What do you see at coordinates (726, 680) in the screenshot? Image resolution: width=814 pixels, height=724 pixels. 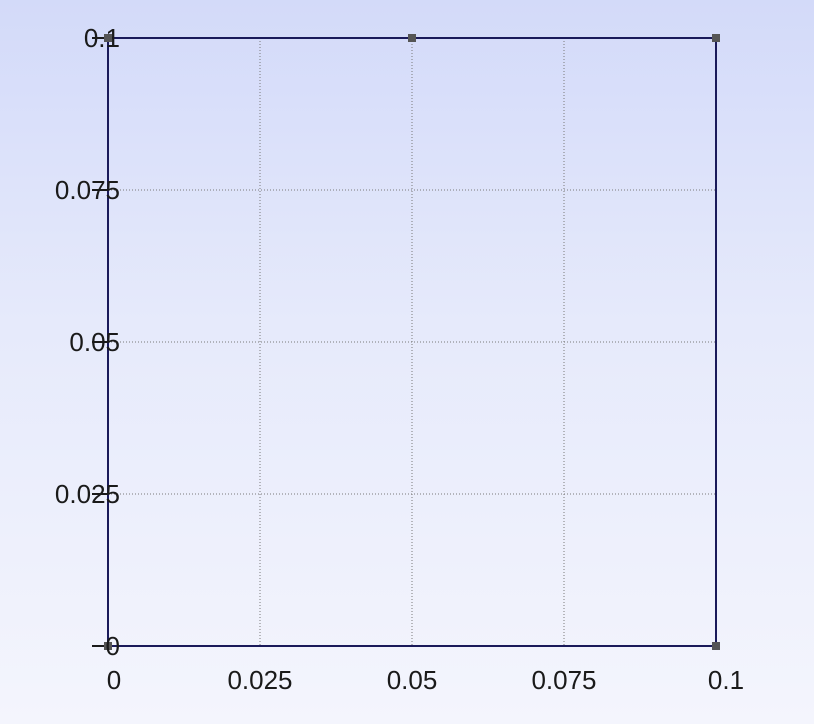 I see `x-tick-label-4: 0.1` at bounding box center [726, 680].